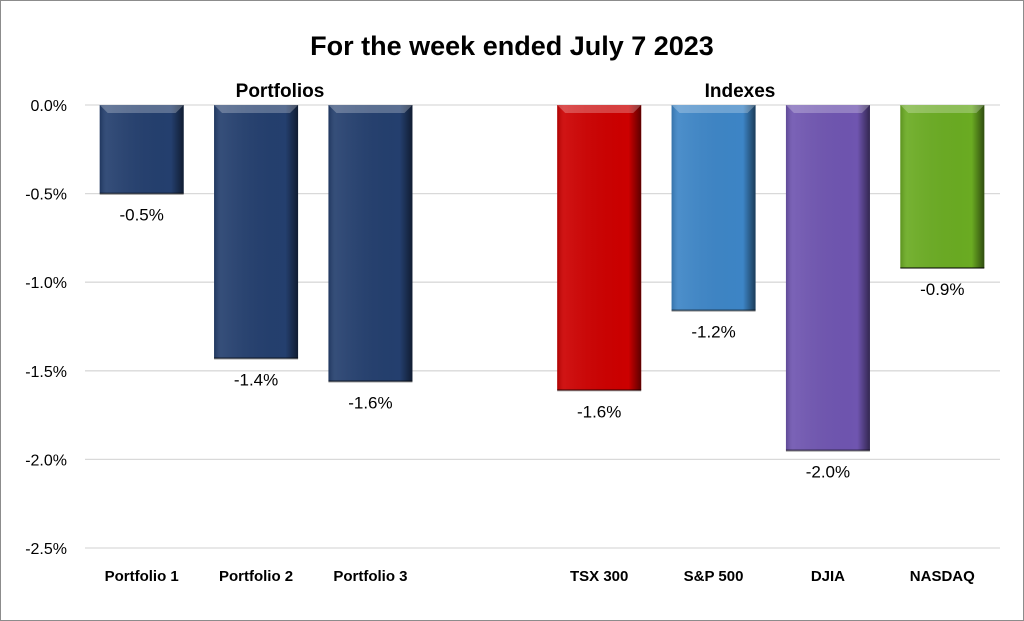 The width and height of the screenshot is (1024, 621). Describe the element at coordinates (370, 576) in the screenshot. I see `x-tick-label: Portfolio 3` at that location.